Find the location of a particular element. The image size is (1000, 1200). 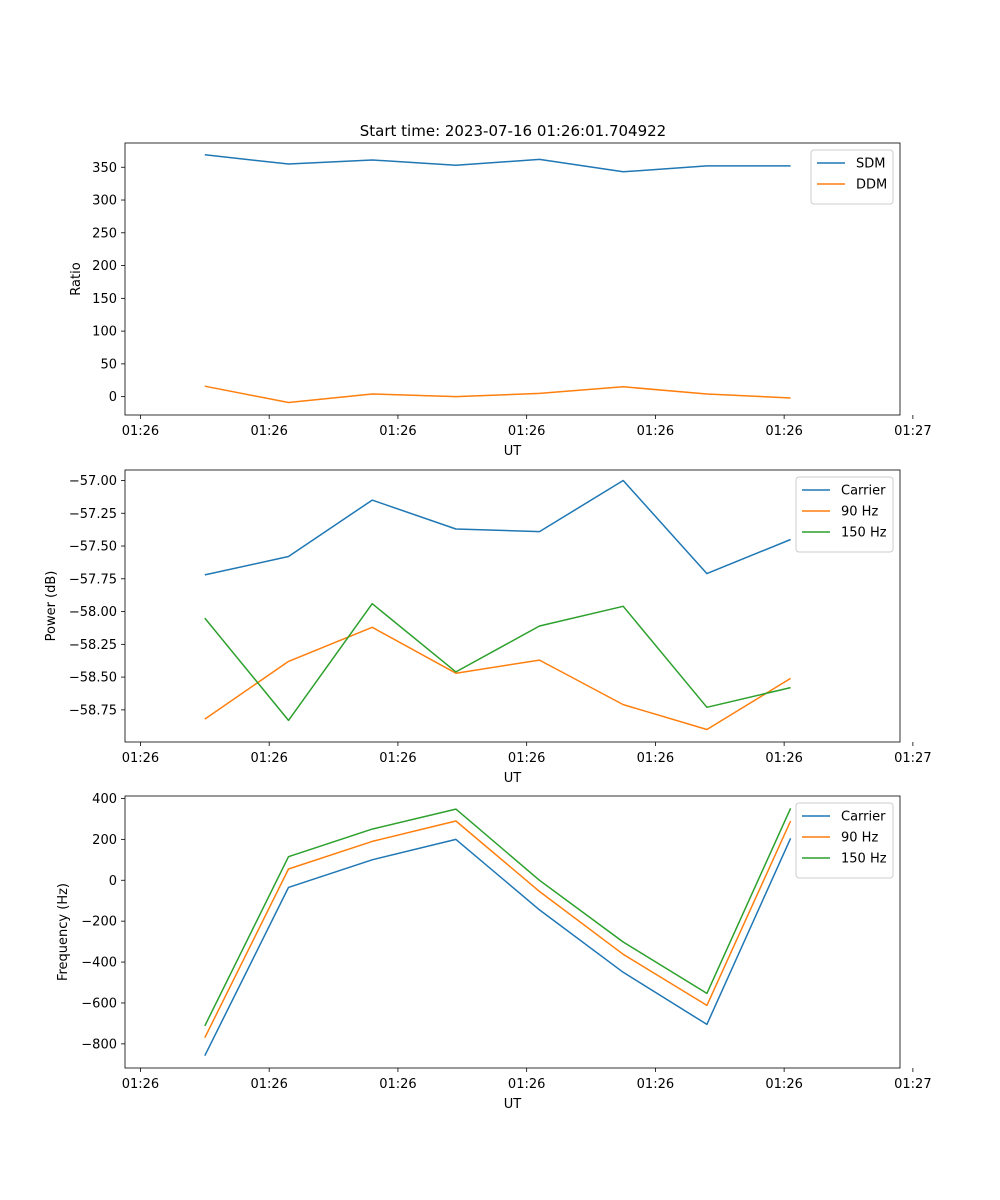

y-tick-label: −58.75 is located at coordinates (93, 710).